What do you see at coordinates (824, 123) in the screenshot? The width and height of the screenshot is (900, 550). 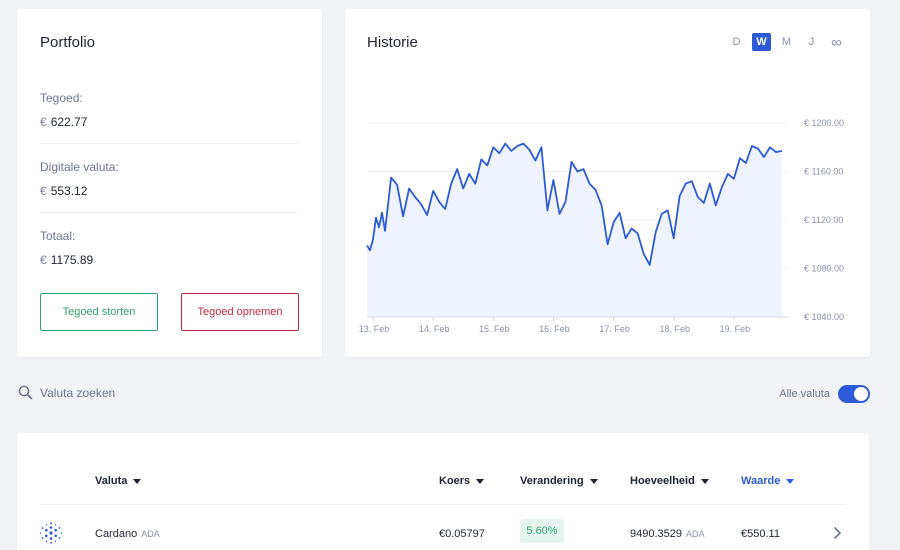 I see `y-tick-label: € 1200.00` at bounding box center [824, 123].